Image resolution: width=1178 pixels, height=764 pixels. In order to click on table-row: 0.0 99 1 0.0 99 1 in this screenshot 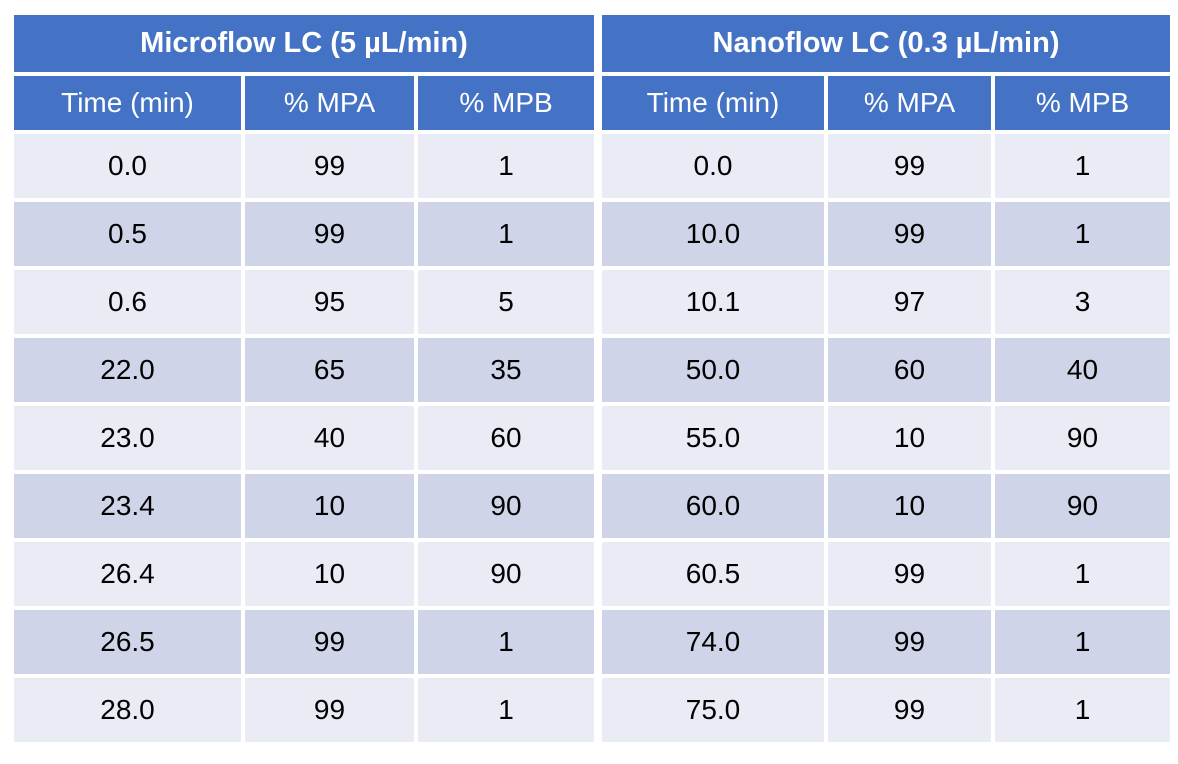, I will do `click(592, 166)`.